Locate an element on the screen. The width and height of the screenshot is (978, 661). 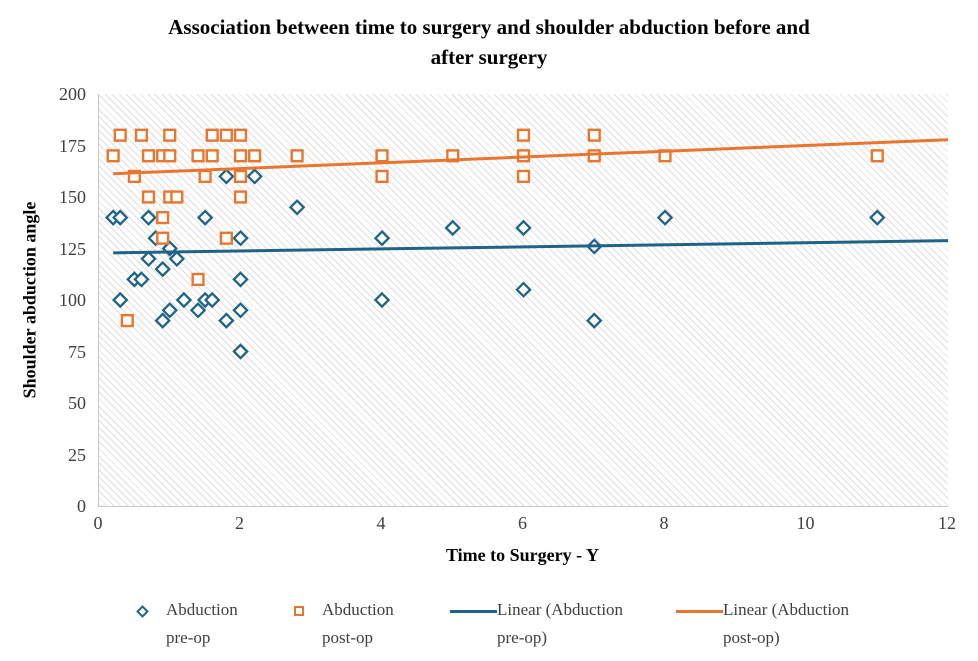
legend-label-post-op: Abduction post-op is located at coordinates (358, 624).